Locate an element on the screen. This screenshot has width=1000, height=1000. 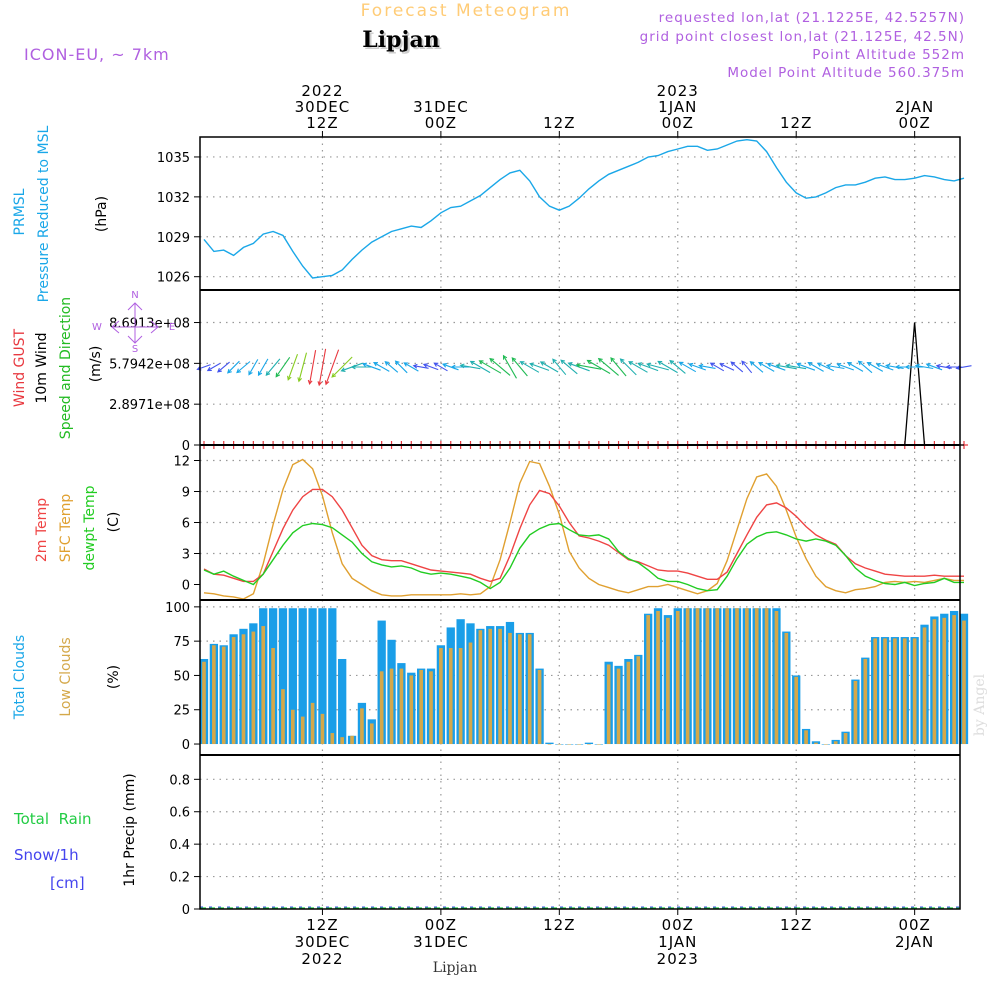
pressure-labels: PRMSL Pressure Reduced to MSL (hPa) is located at coordinates (61, 213).